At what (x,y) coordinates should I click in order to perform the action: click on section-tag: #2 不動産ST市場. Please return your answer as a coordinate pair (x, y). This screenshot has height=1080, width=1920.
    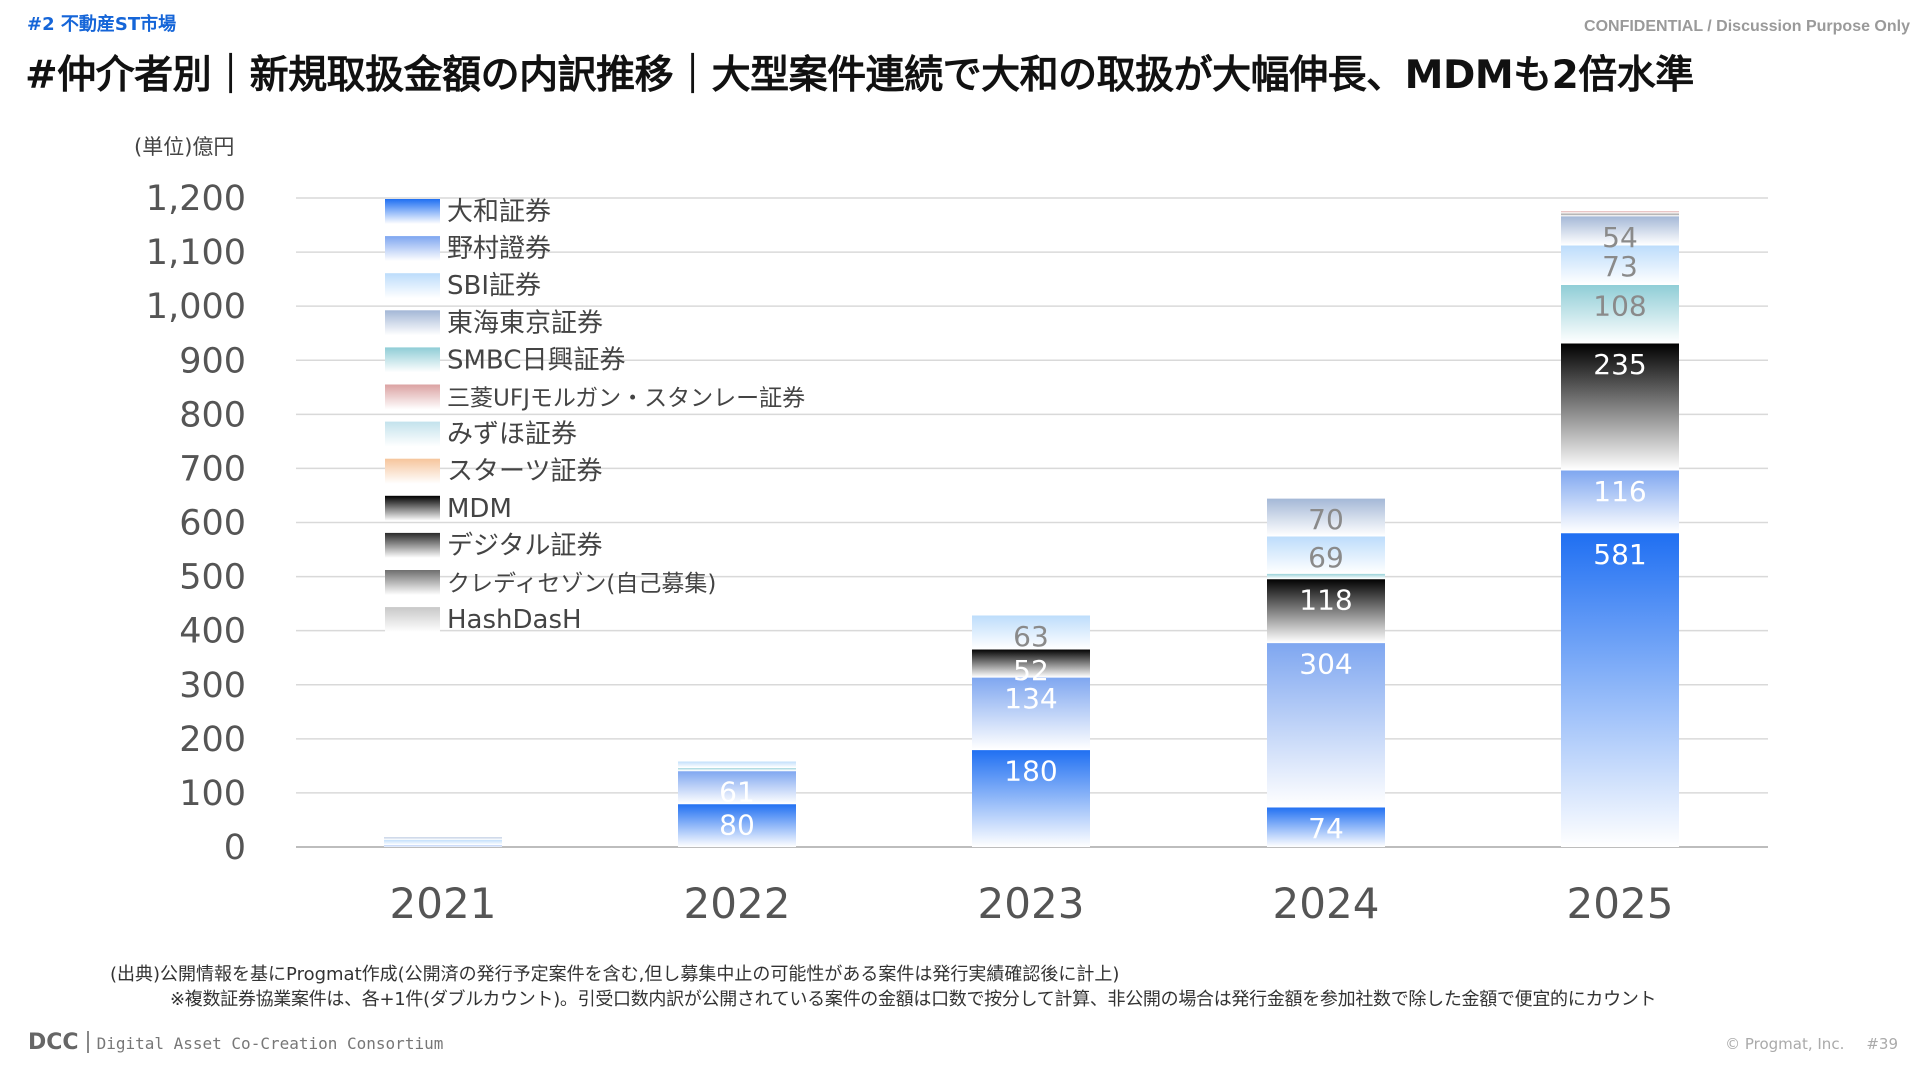
    Looking at the image, I should click on (102, 24).